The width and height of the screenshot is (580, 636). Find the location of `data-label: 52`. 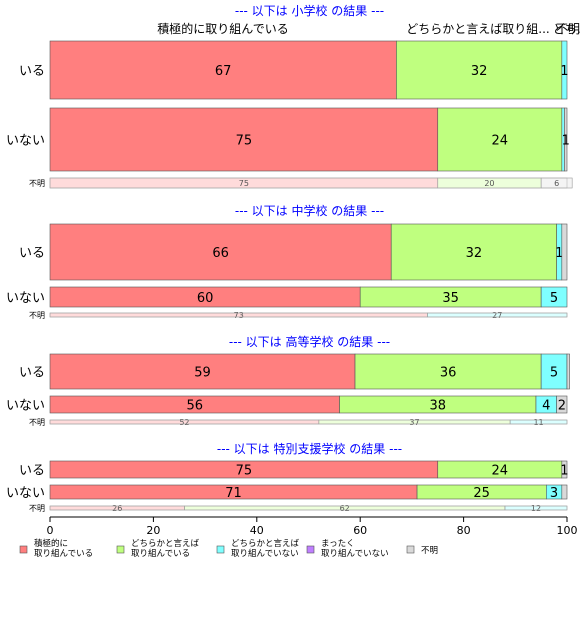

data-label: 52 is located at coordinates (184, 422).